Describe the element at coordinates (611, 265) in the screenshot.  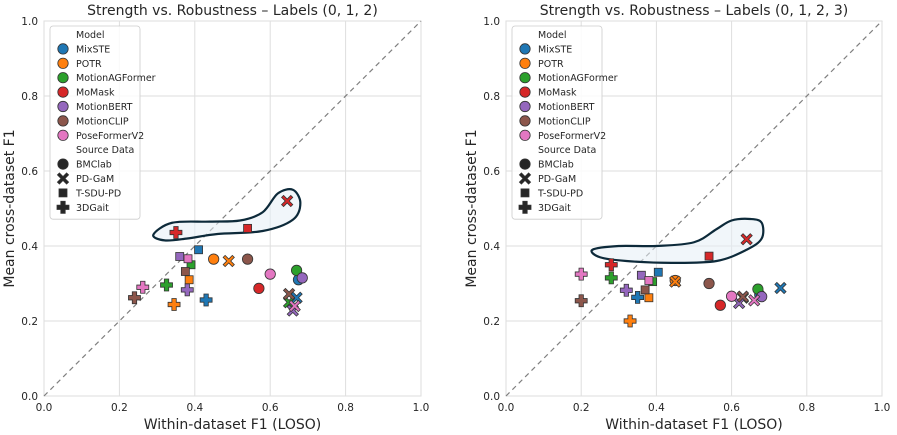
I see `data-point-momask-3dgait` at that location.